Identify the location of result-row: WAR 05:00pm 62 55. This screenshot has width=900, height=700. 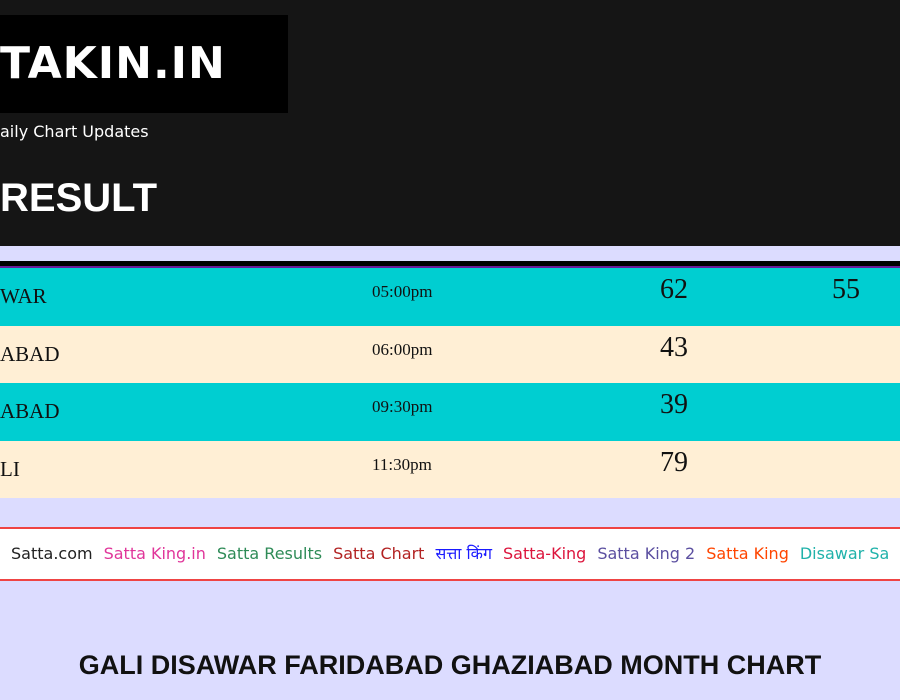
(450, 297).